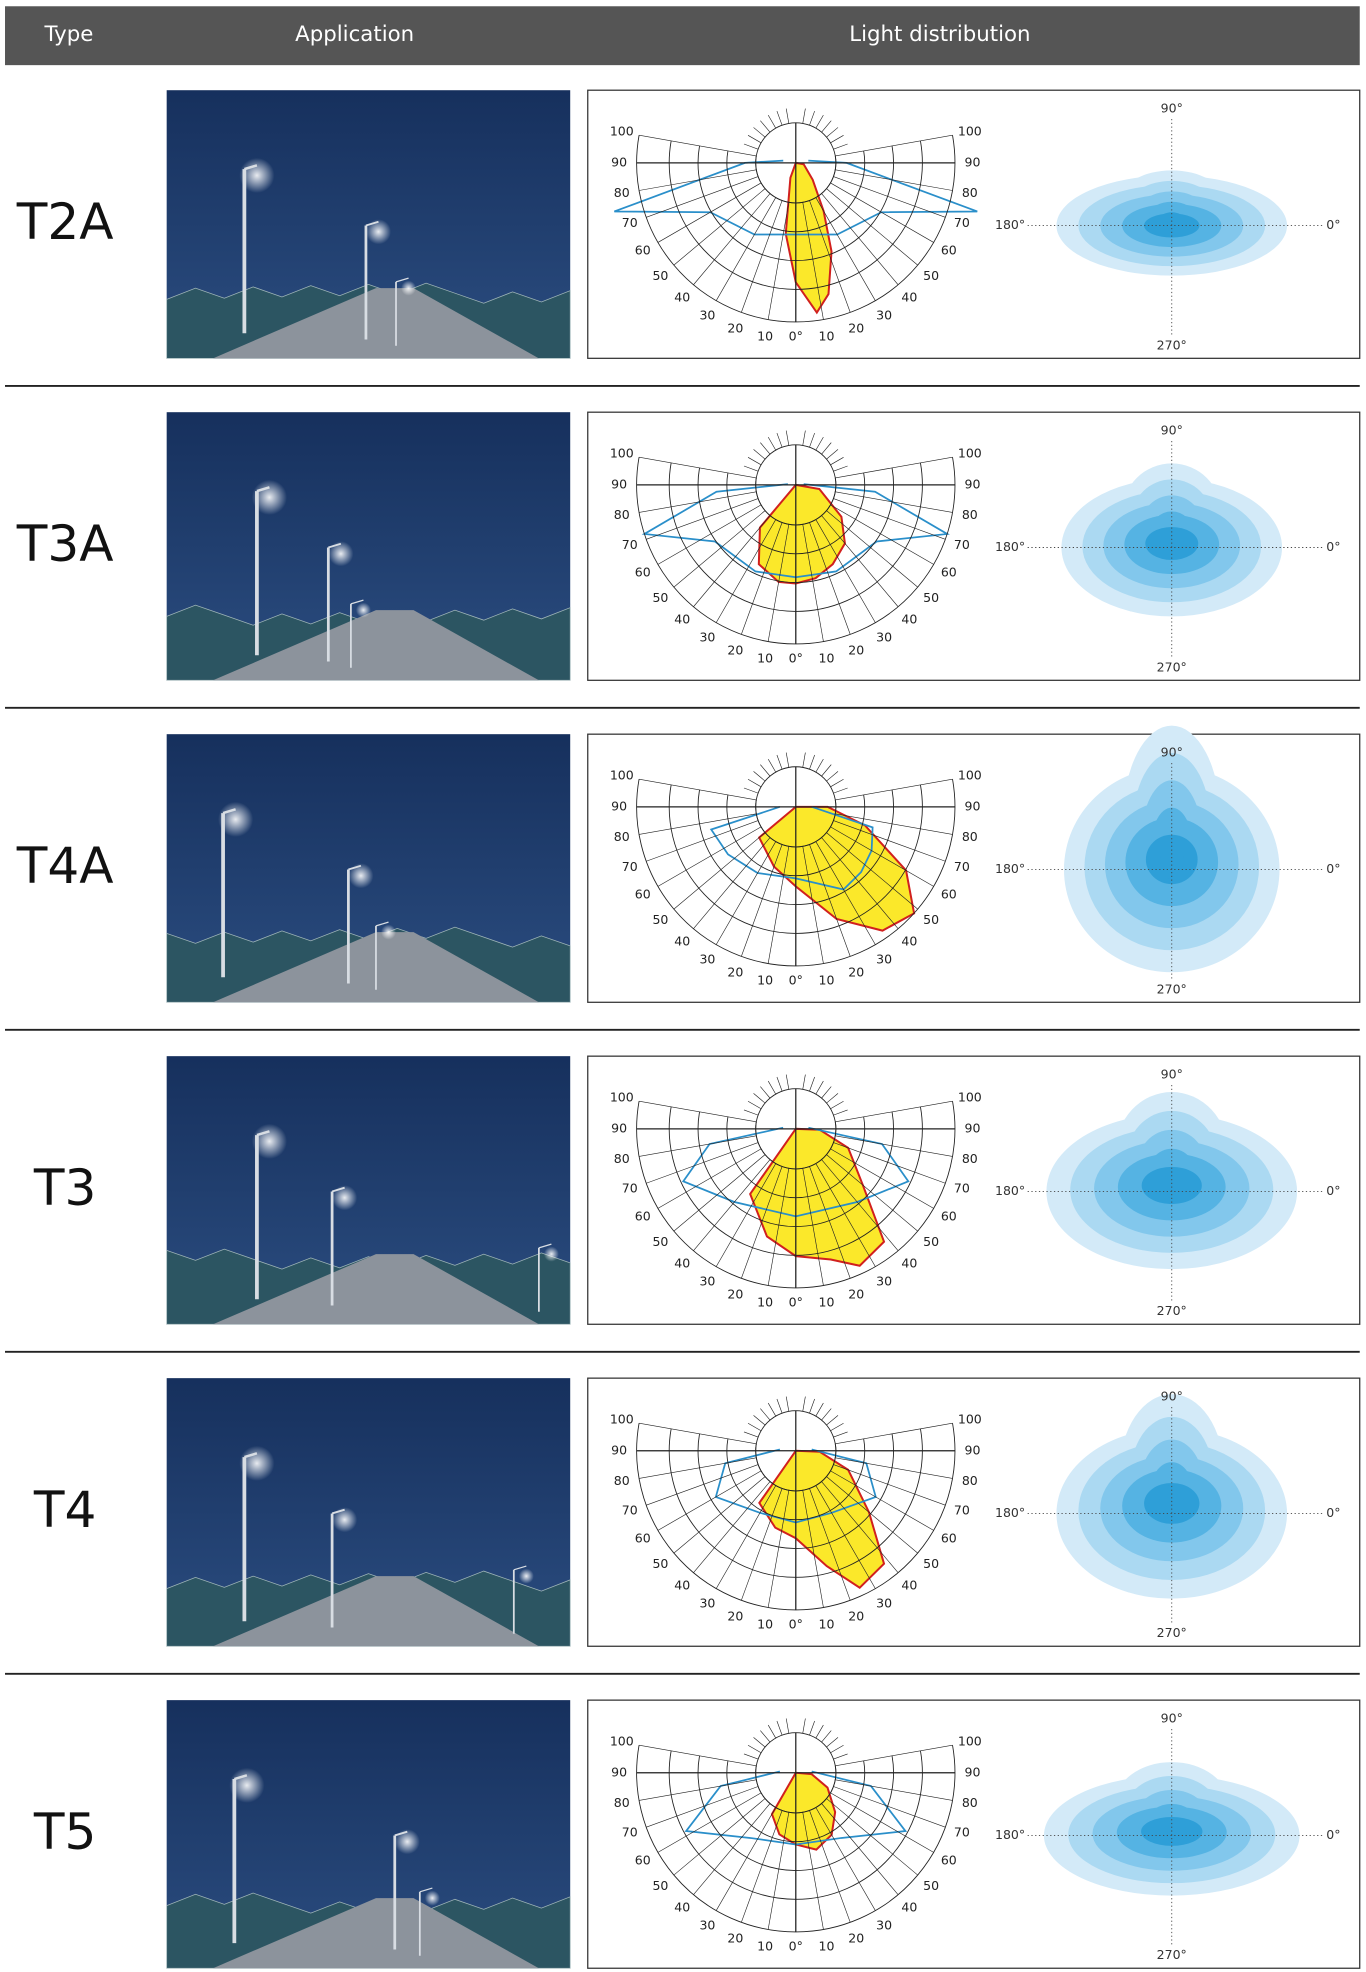 The width and height of the screenshot is (1366, 1972). I want to click on polar-label: 90, so click(973, 1127).